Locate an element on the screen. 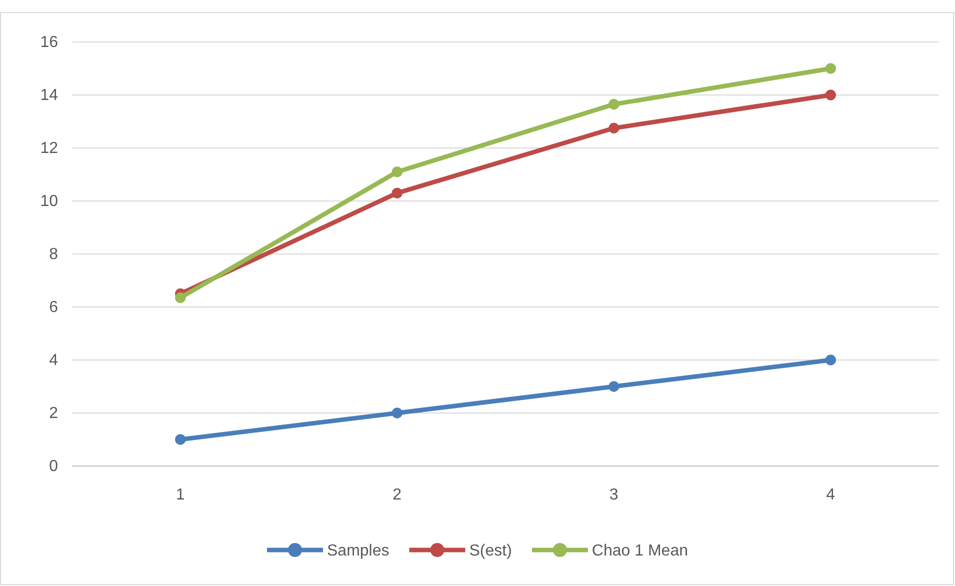 The height and width of the screenshot is (586, 955). y-tick-label: 16 is located at coordinates (49, 43).